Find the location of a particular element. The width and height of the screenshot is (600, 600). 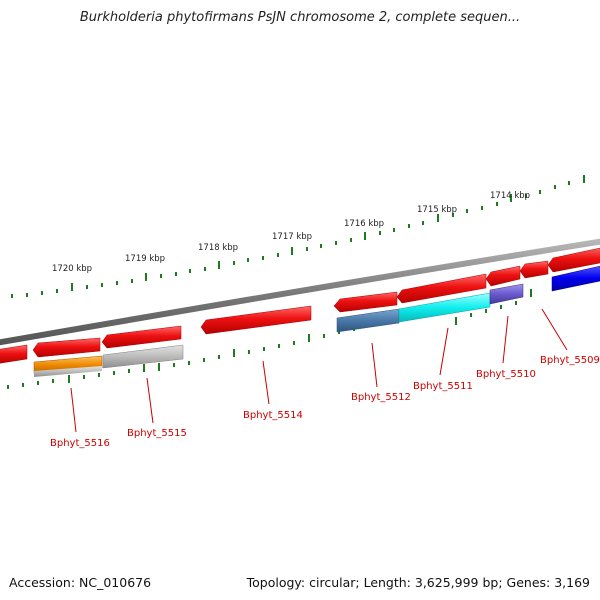

gene-label-bphyt-5514: Bphyt_5514 is located at coordinates (273, 415).